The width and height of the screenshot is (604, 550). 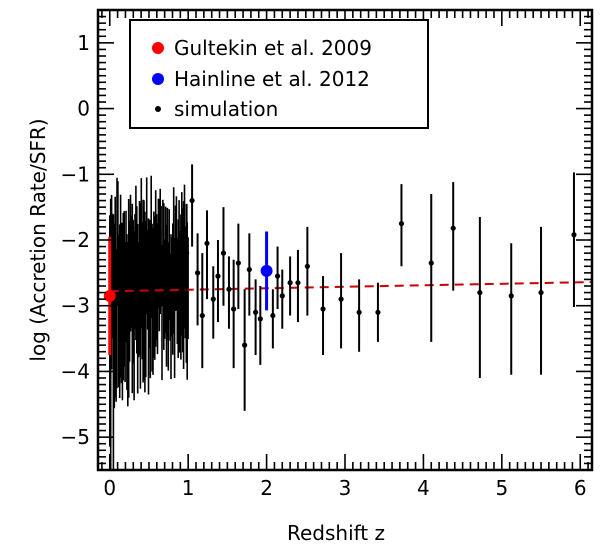 What do you see at coordinates (272, 79) in the screenshot?
I see `legend-label-hainline: Hainline et al. 2012` at bounding box center [272, 79].